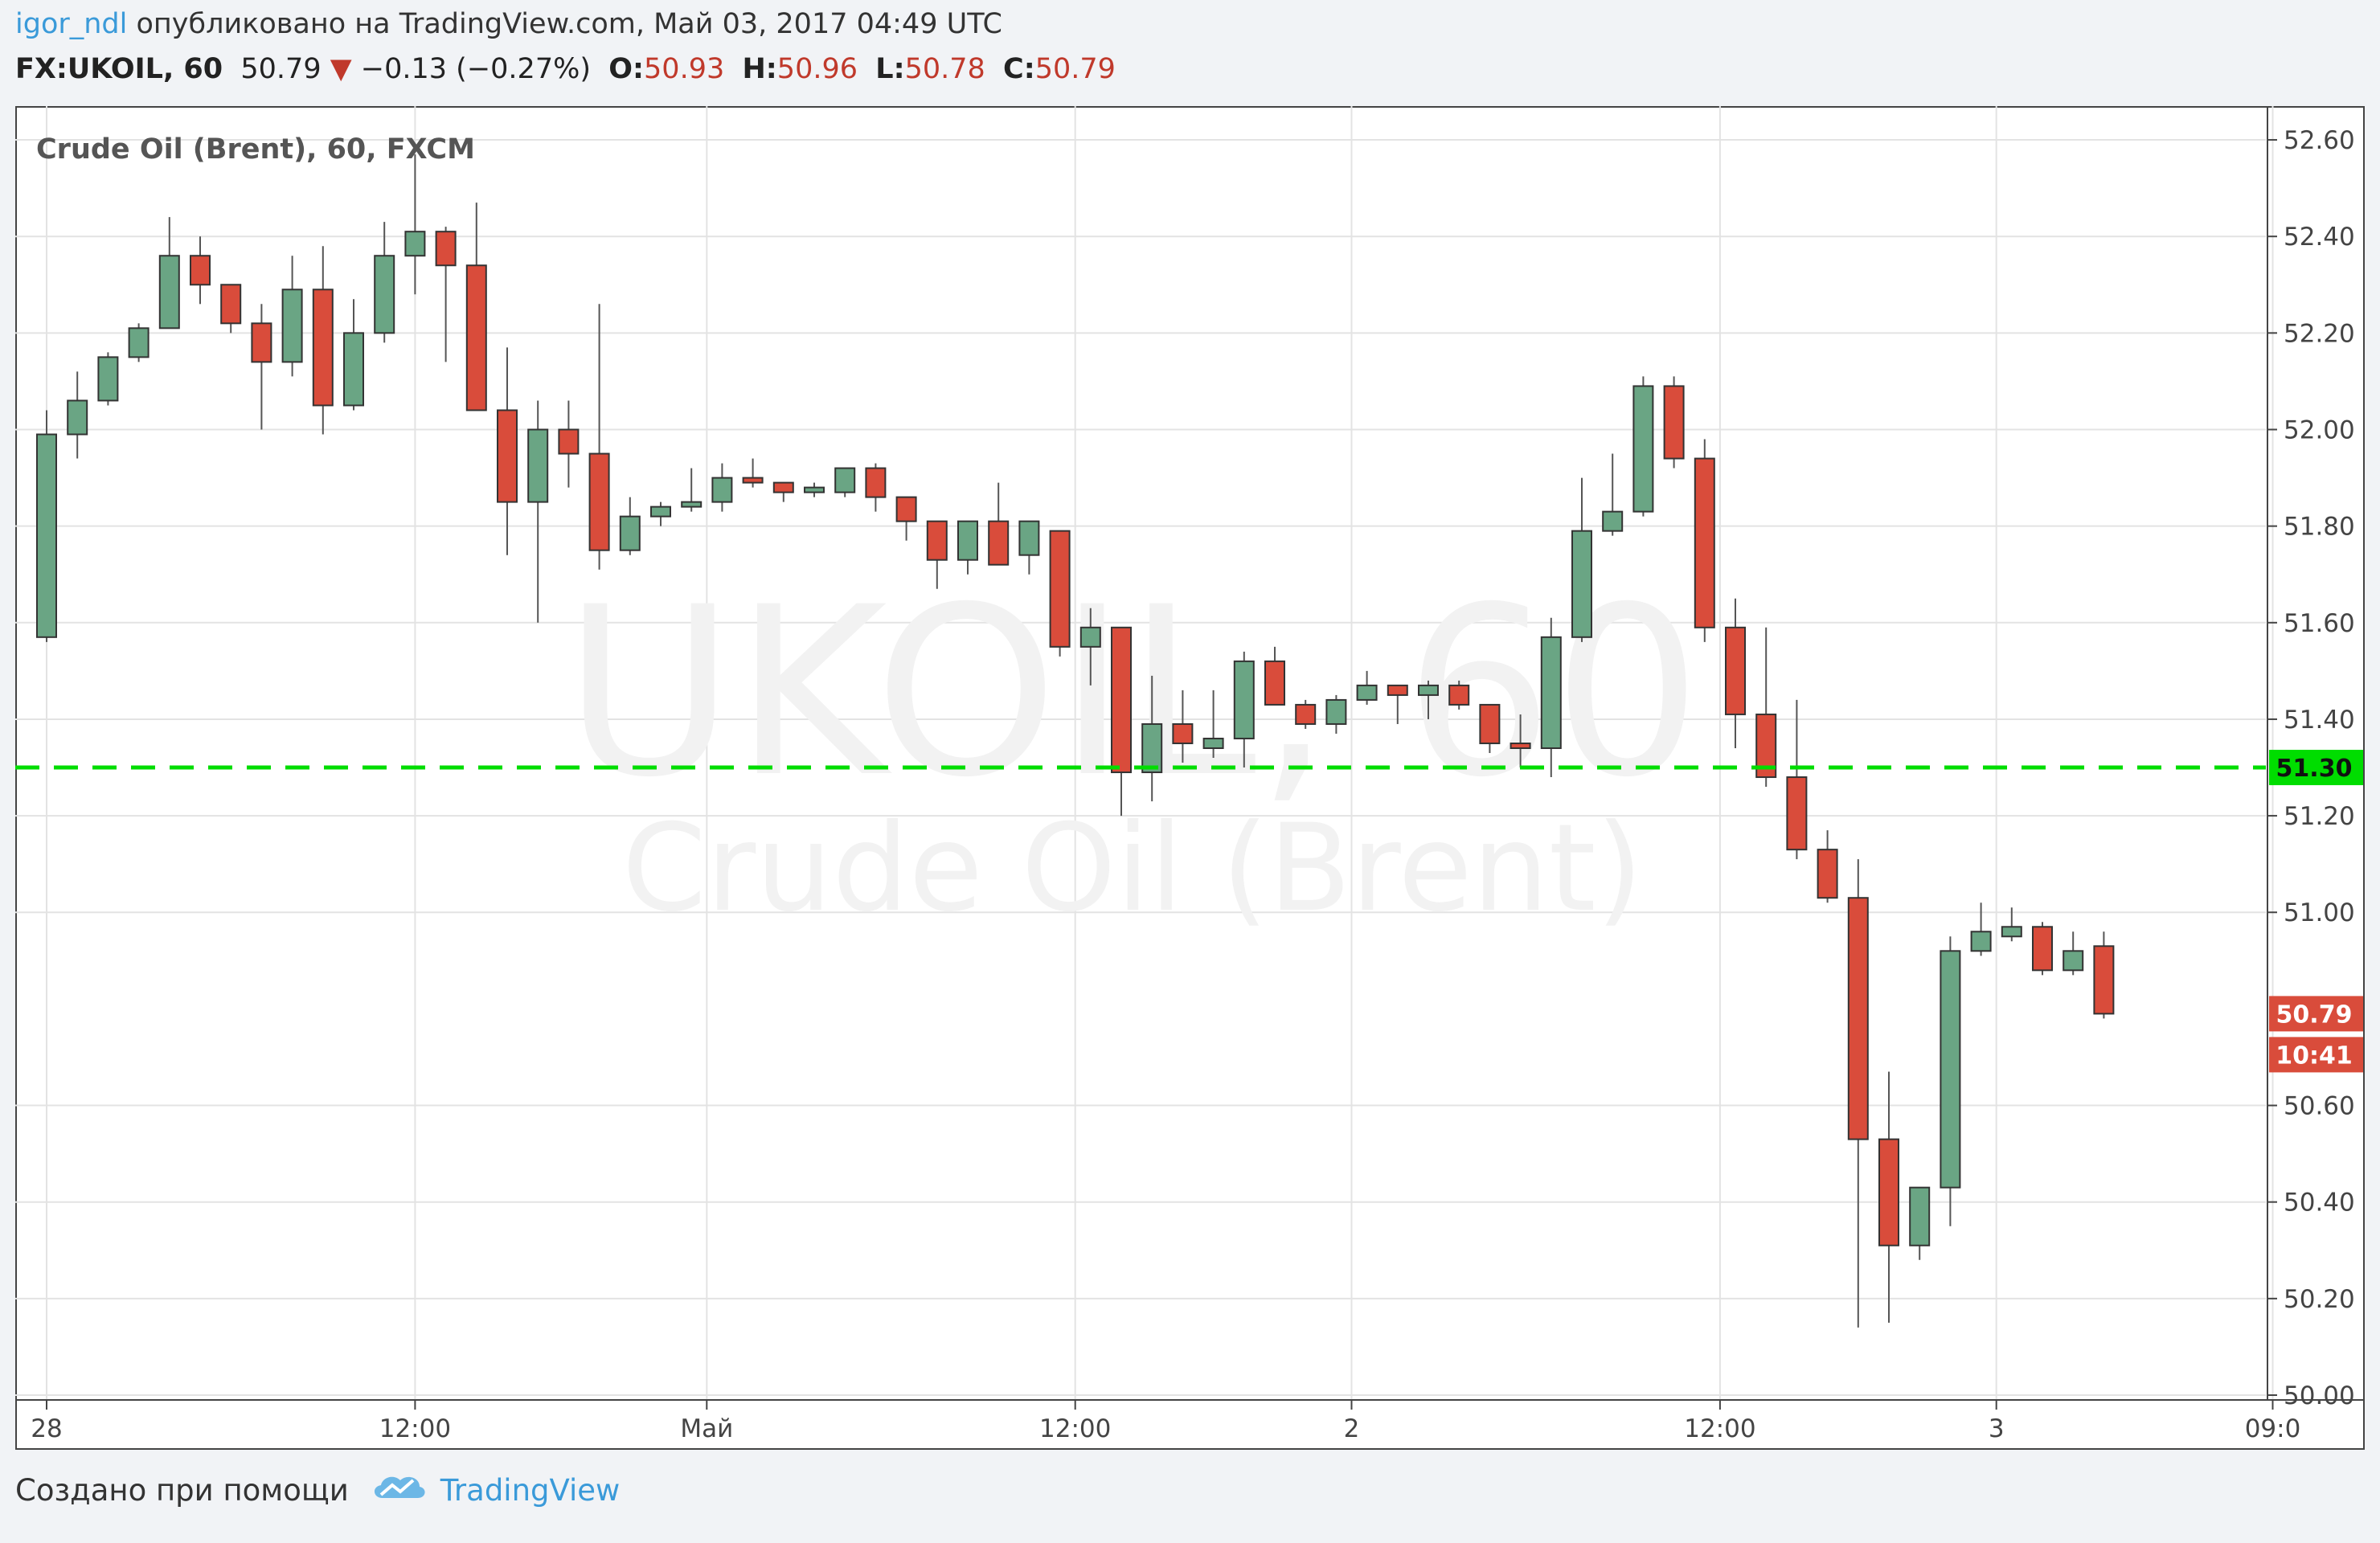  Describe the element at coordinates (2319, 333) in the screenshot. I see `y-tick-label: 52.20` at that location.